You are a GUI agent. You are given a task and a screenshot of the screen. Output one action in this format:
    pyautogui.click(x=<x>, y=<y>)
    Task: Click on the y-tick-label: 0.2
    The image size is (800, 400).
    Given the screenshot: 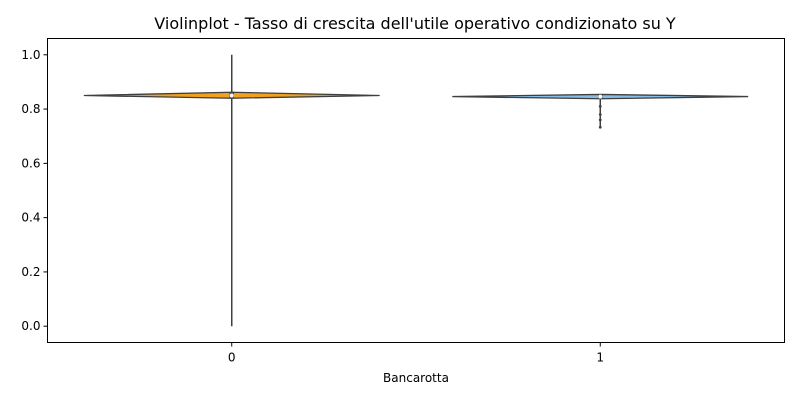 What is the action you would take?
    pyautogui.click(x=30, y=272)
    